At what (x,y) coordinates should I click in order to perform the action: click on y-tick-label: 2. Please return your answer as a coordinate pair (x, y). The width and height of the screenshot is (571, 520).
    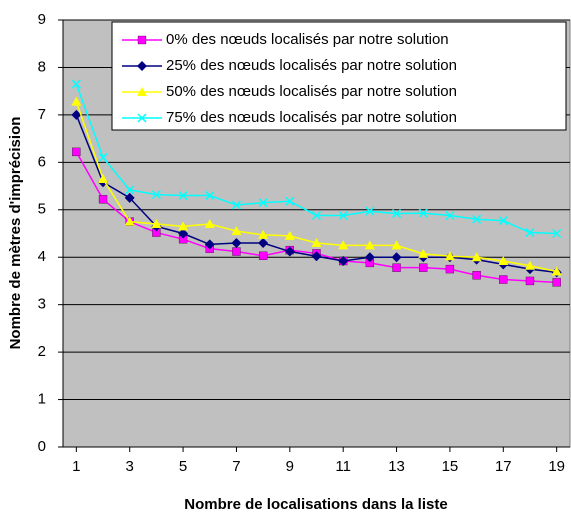
    Looking at the image, I should click on (42, 351).